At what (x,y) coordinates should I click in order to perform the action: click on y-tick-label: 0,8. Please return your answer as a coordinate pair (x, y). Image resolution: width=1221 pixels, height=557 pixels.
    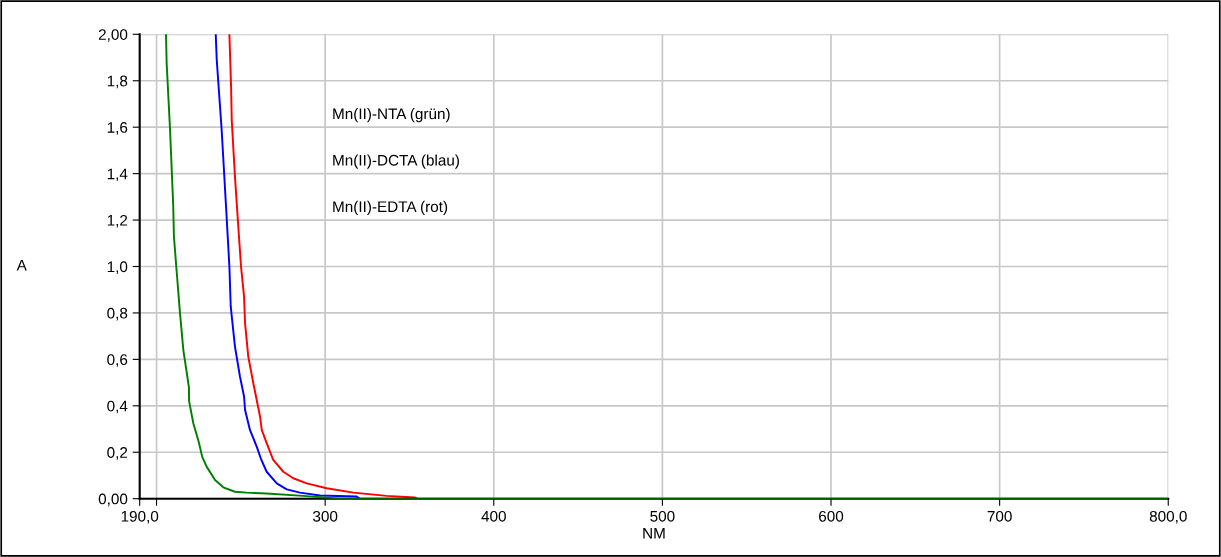
    Looking at the image, I should click on (117, 314).